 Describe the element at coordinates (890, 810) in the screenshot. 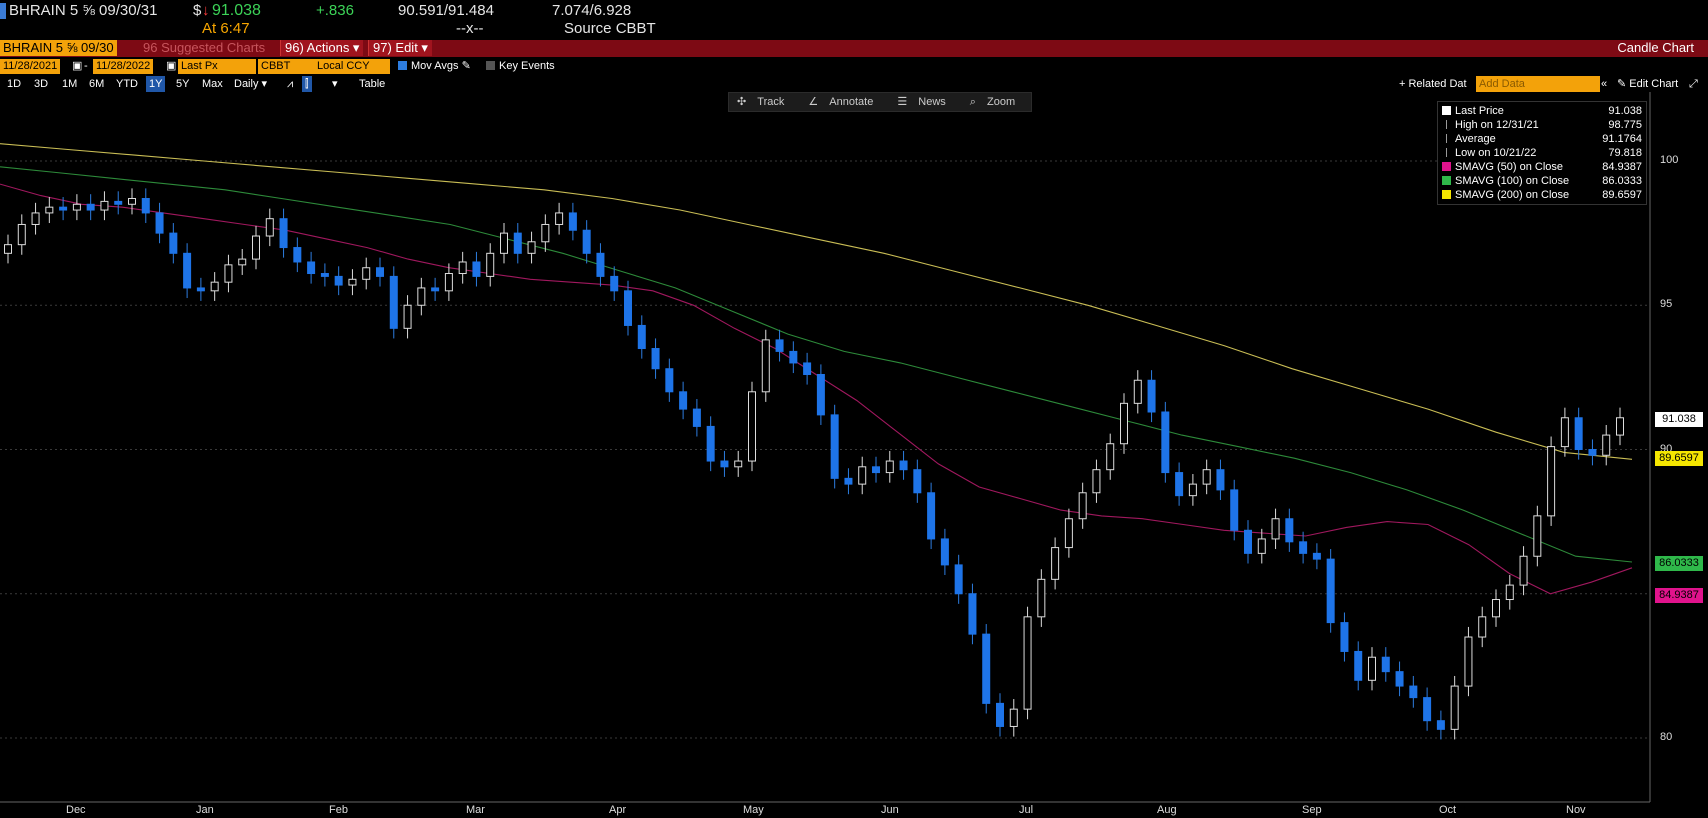

I see `x-tick-label: Jun` at that location.